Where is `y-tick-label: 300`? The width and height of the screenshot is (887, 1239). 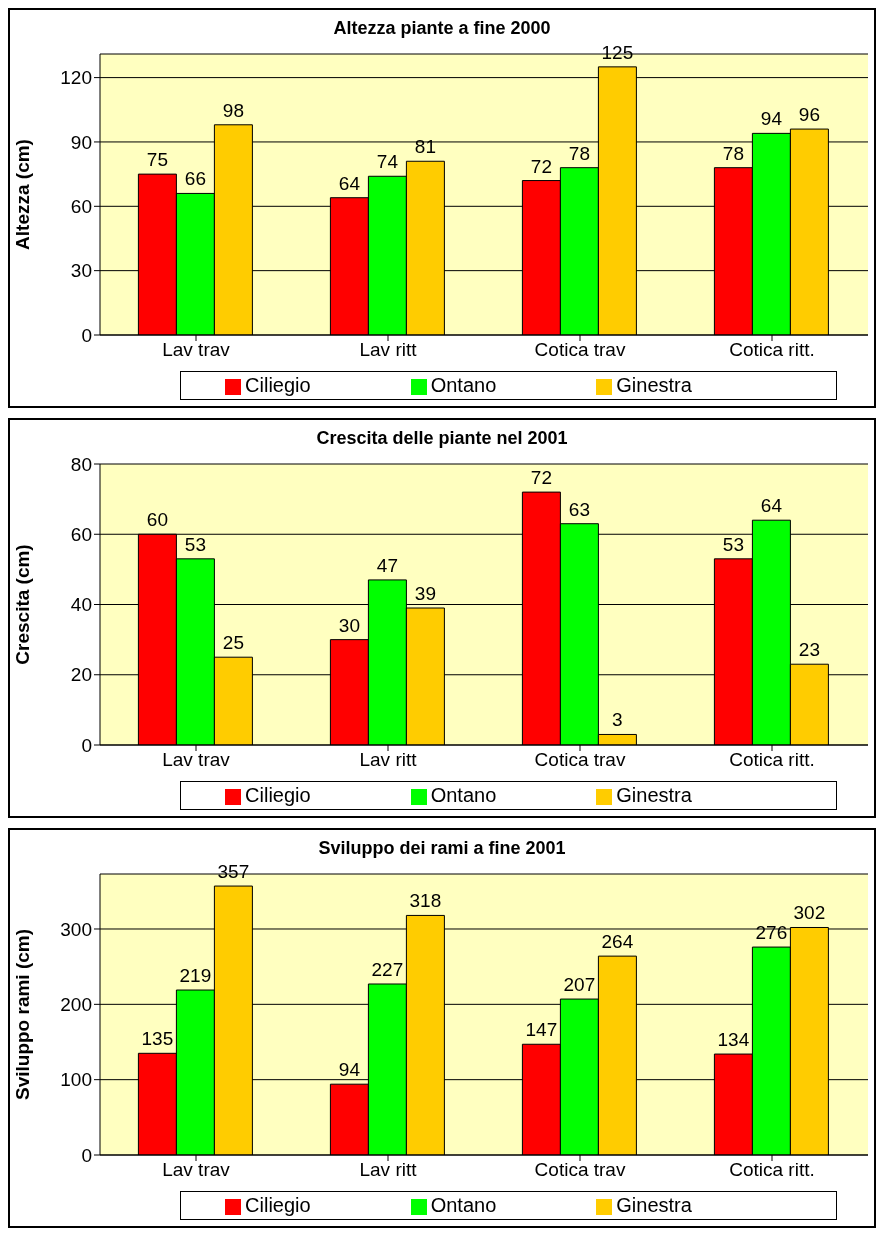
y-tick-label: 300 is located at coordinates (76, 929).